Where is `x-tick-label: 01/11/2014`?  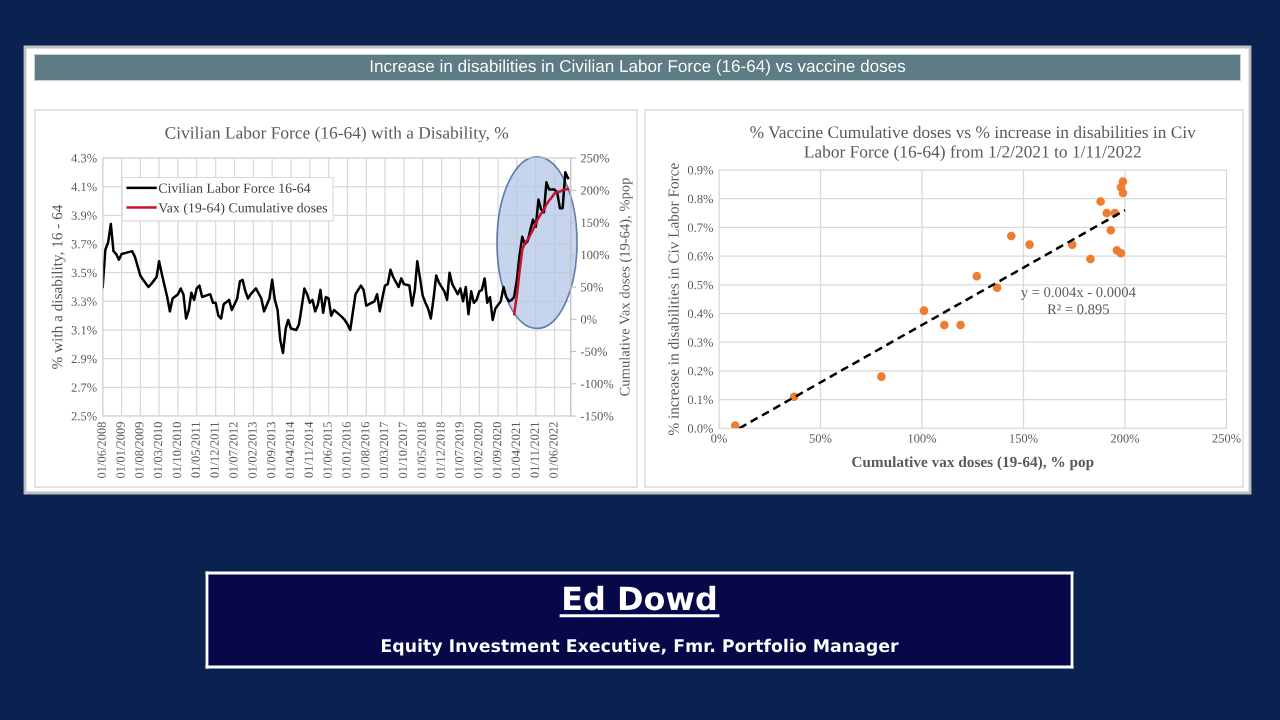 x-tick-label: 01/11/2014 is located at coordinates (308, 449).